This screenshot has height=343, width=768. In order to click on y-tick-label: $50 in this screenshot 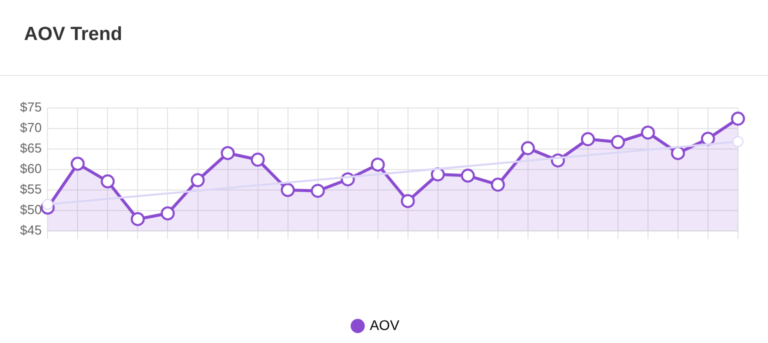, I will do `click(31, 210)`.